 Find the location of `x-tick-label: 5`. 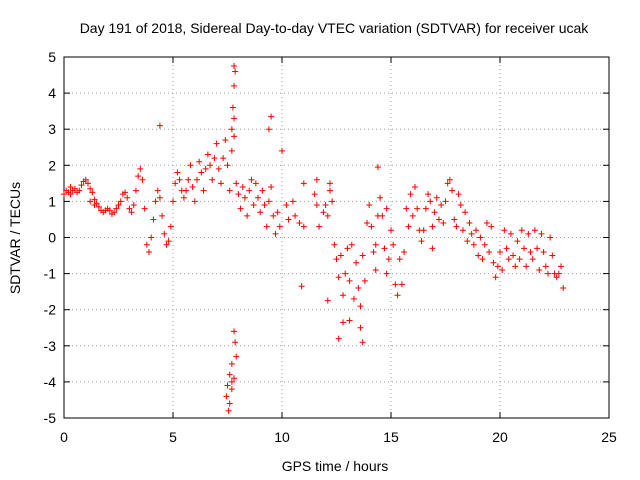

x-tick-label: 5 is located at coordinates (173, 437).